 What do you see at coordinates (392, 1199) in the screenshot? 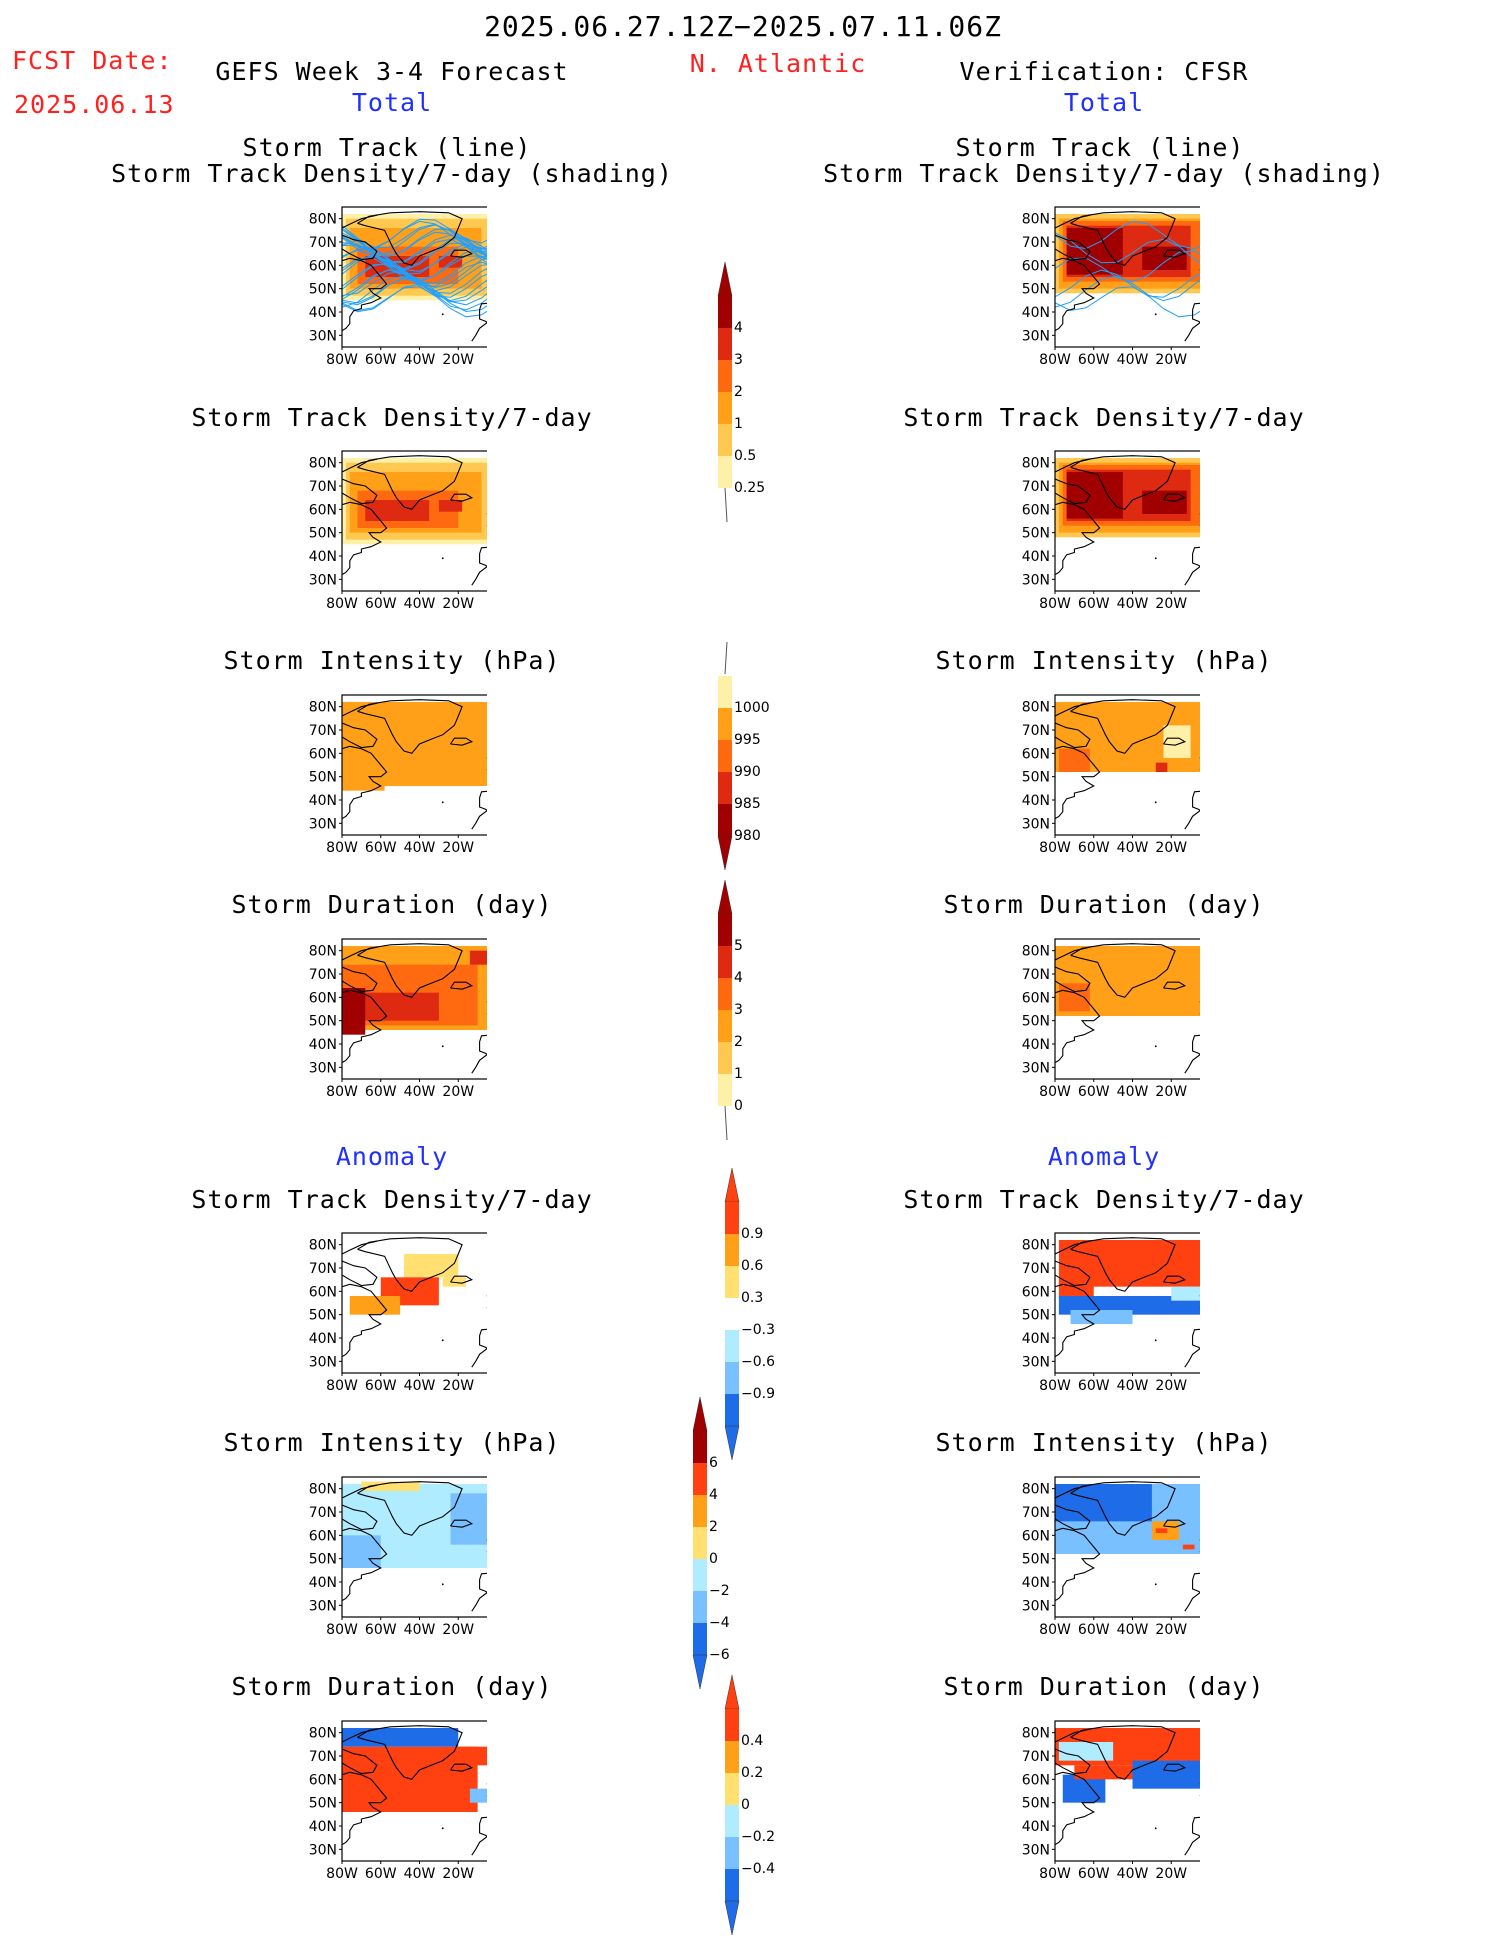
I see `title-density-anom-left: Storm Track Density/7-day` at bounding box center [392, 1199].